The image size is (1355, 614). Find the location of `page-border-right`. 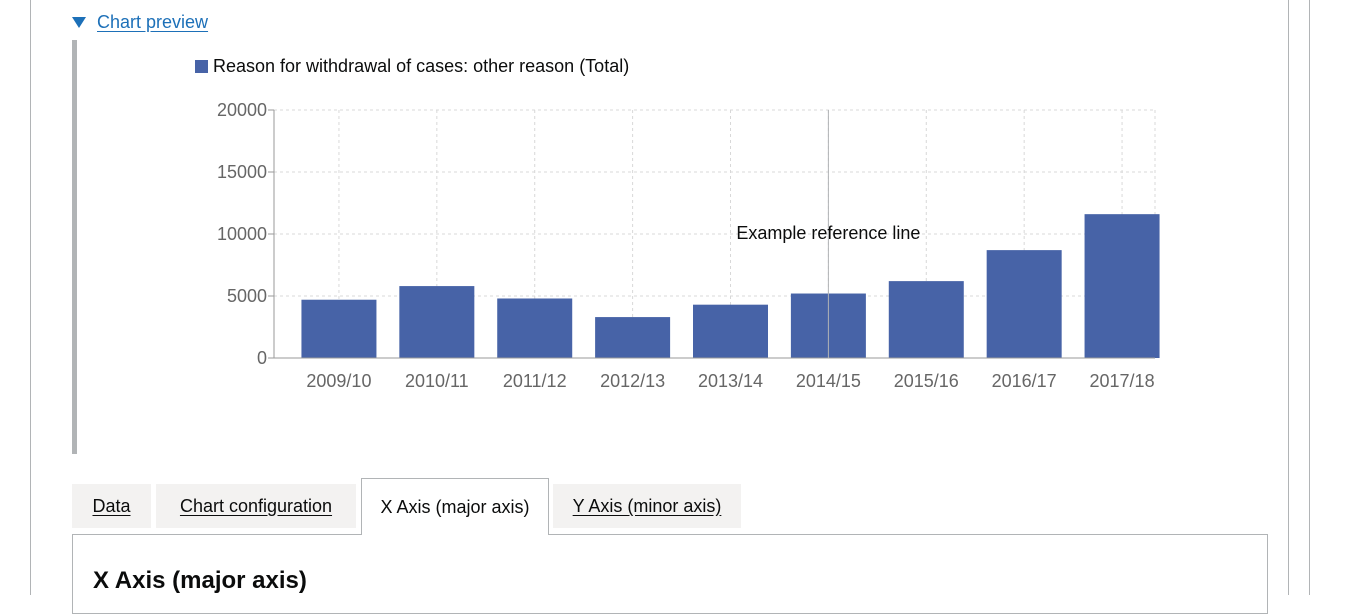

page-border-right is located at coordinates (1288, 297).